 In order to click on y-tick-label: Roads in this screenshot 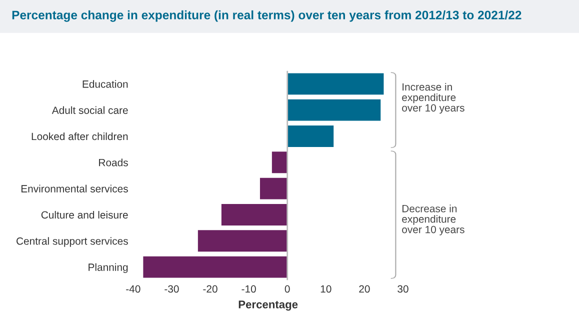, I will do `click(113, 162)`.